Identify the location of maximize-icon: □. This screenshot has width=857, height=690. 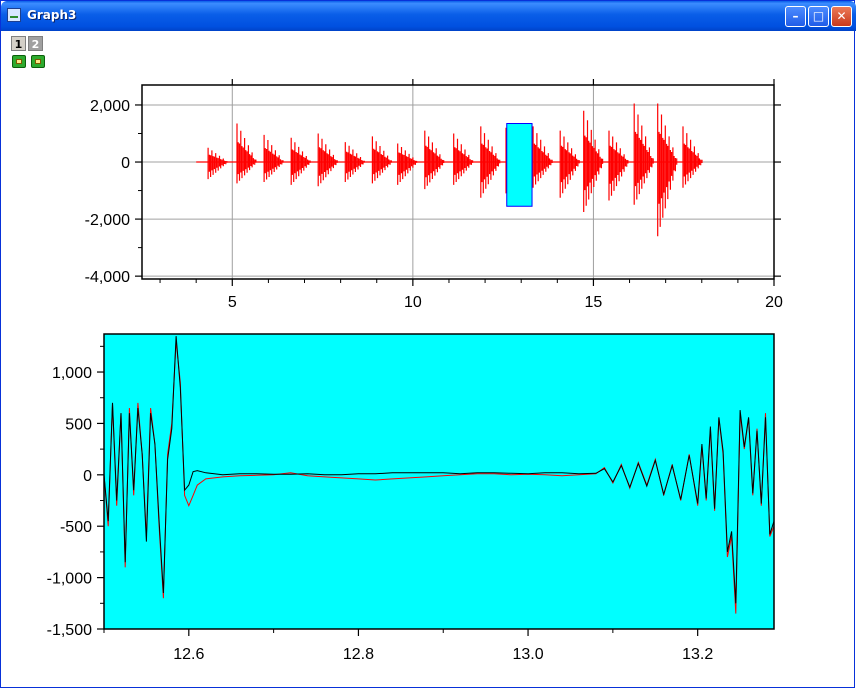
(818, 16).